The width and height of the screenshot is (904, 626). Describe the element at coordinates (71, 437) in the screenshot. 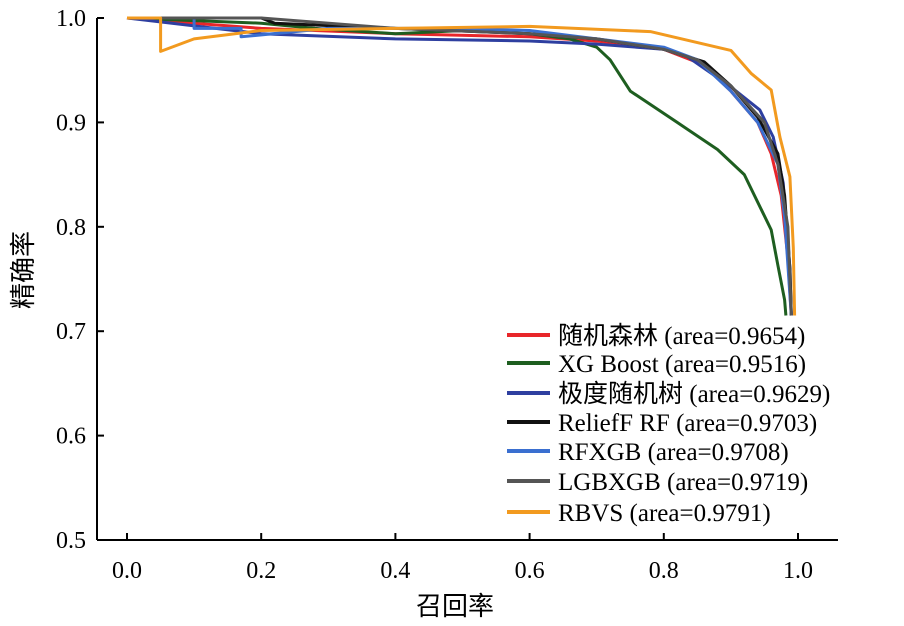

I see `y-tick-label: 0.6` at that location.